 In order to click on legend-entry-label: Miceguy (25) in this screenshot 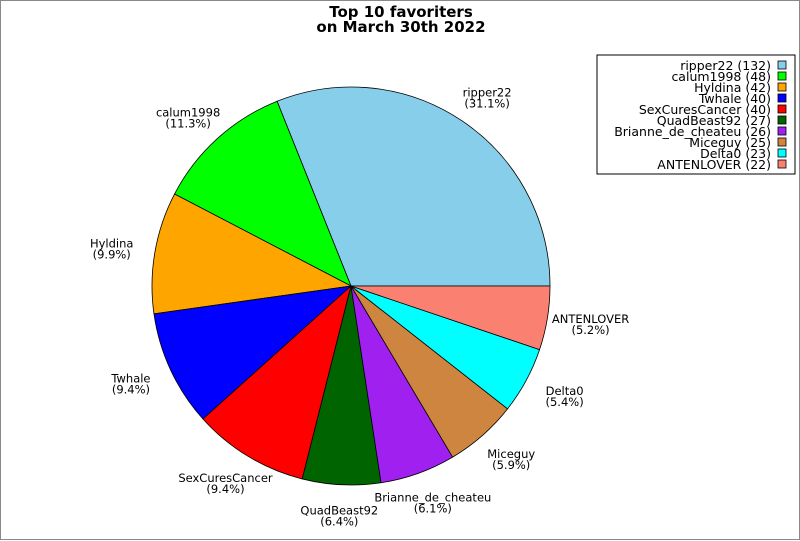, I will do `click(730, 142)`.